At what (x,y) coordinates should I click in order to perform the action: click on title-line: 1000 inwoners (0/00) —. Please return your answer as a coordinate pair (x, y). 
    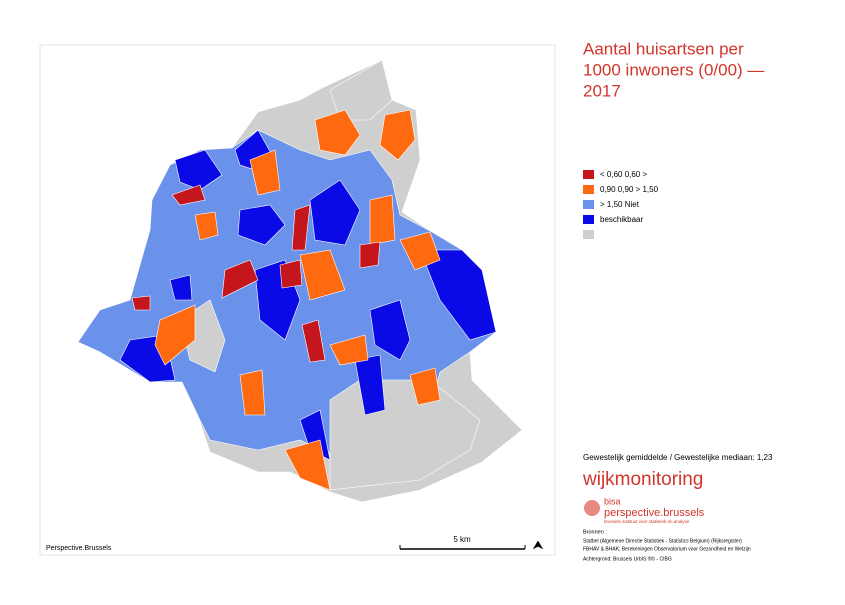
    Looking at the image, I should click on (673, 69).